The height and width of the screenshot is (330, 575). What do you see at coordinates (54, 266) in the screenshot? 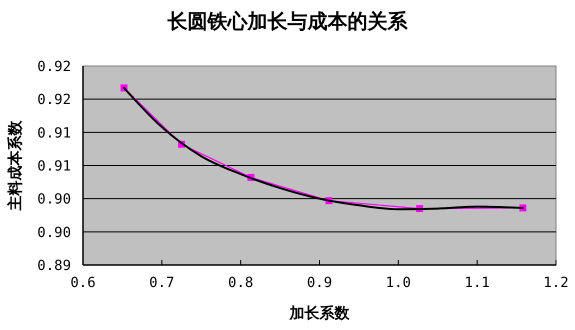
I see `y-tick-label: 0.89` at bounding box center [54, 266].